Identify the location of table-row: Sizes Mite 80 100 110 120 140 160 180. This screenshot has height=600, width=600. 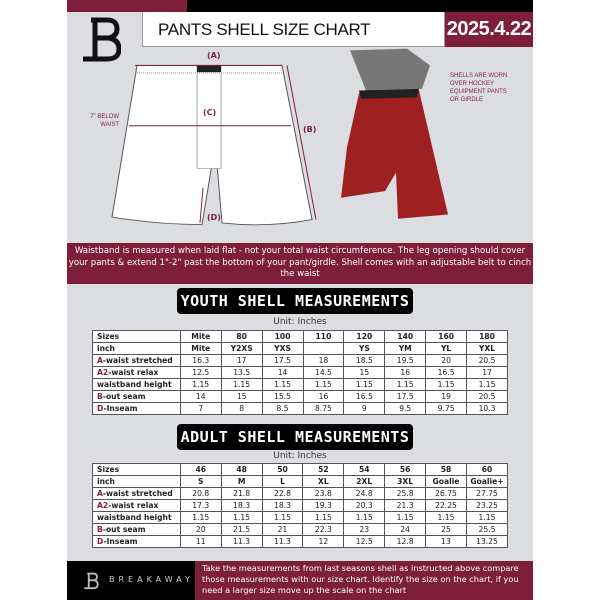
(300, 336).